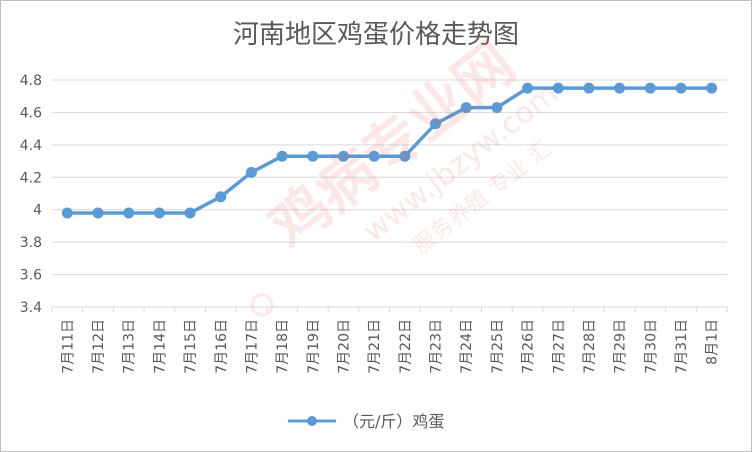  I want to click on x-tick-label: 7月15日, so click(191, 346).